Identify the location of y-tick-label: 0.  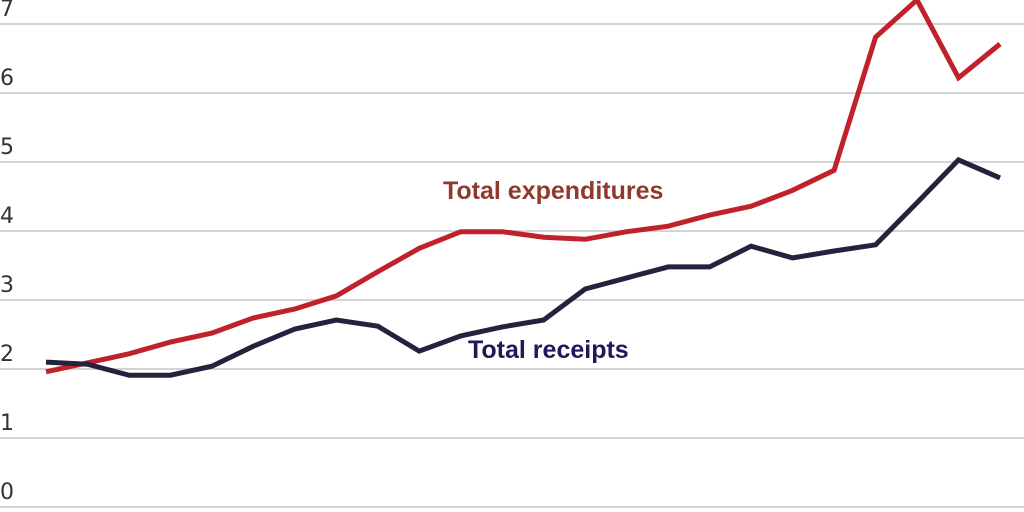
(7, 492).